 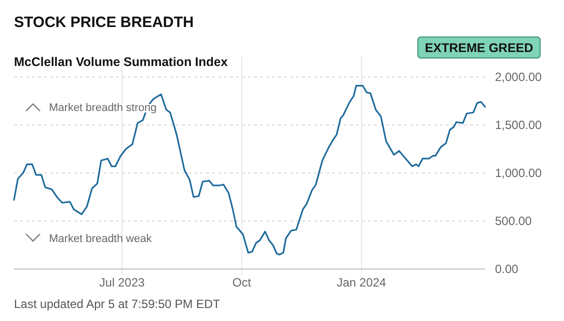 What do you see at coordinates (242, 283) in the screenshot?
I see `x-tick-label: Oct` at bounding box center [242, 283].